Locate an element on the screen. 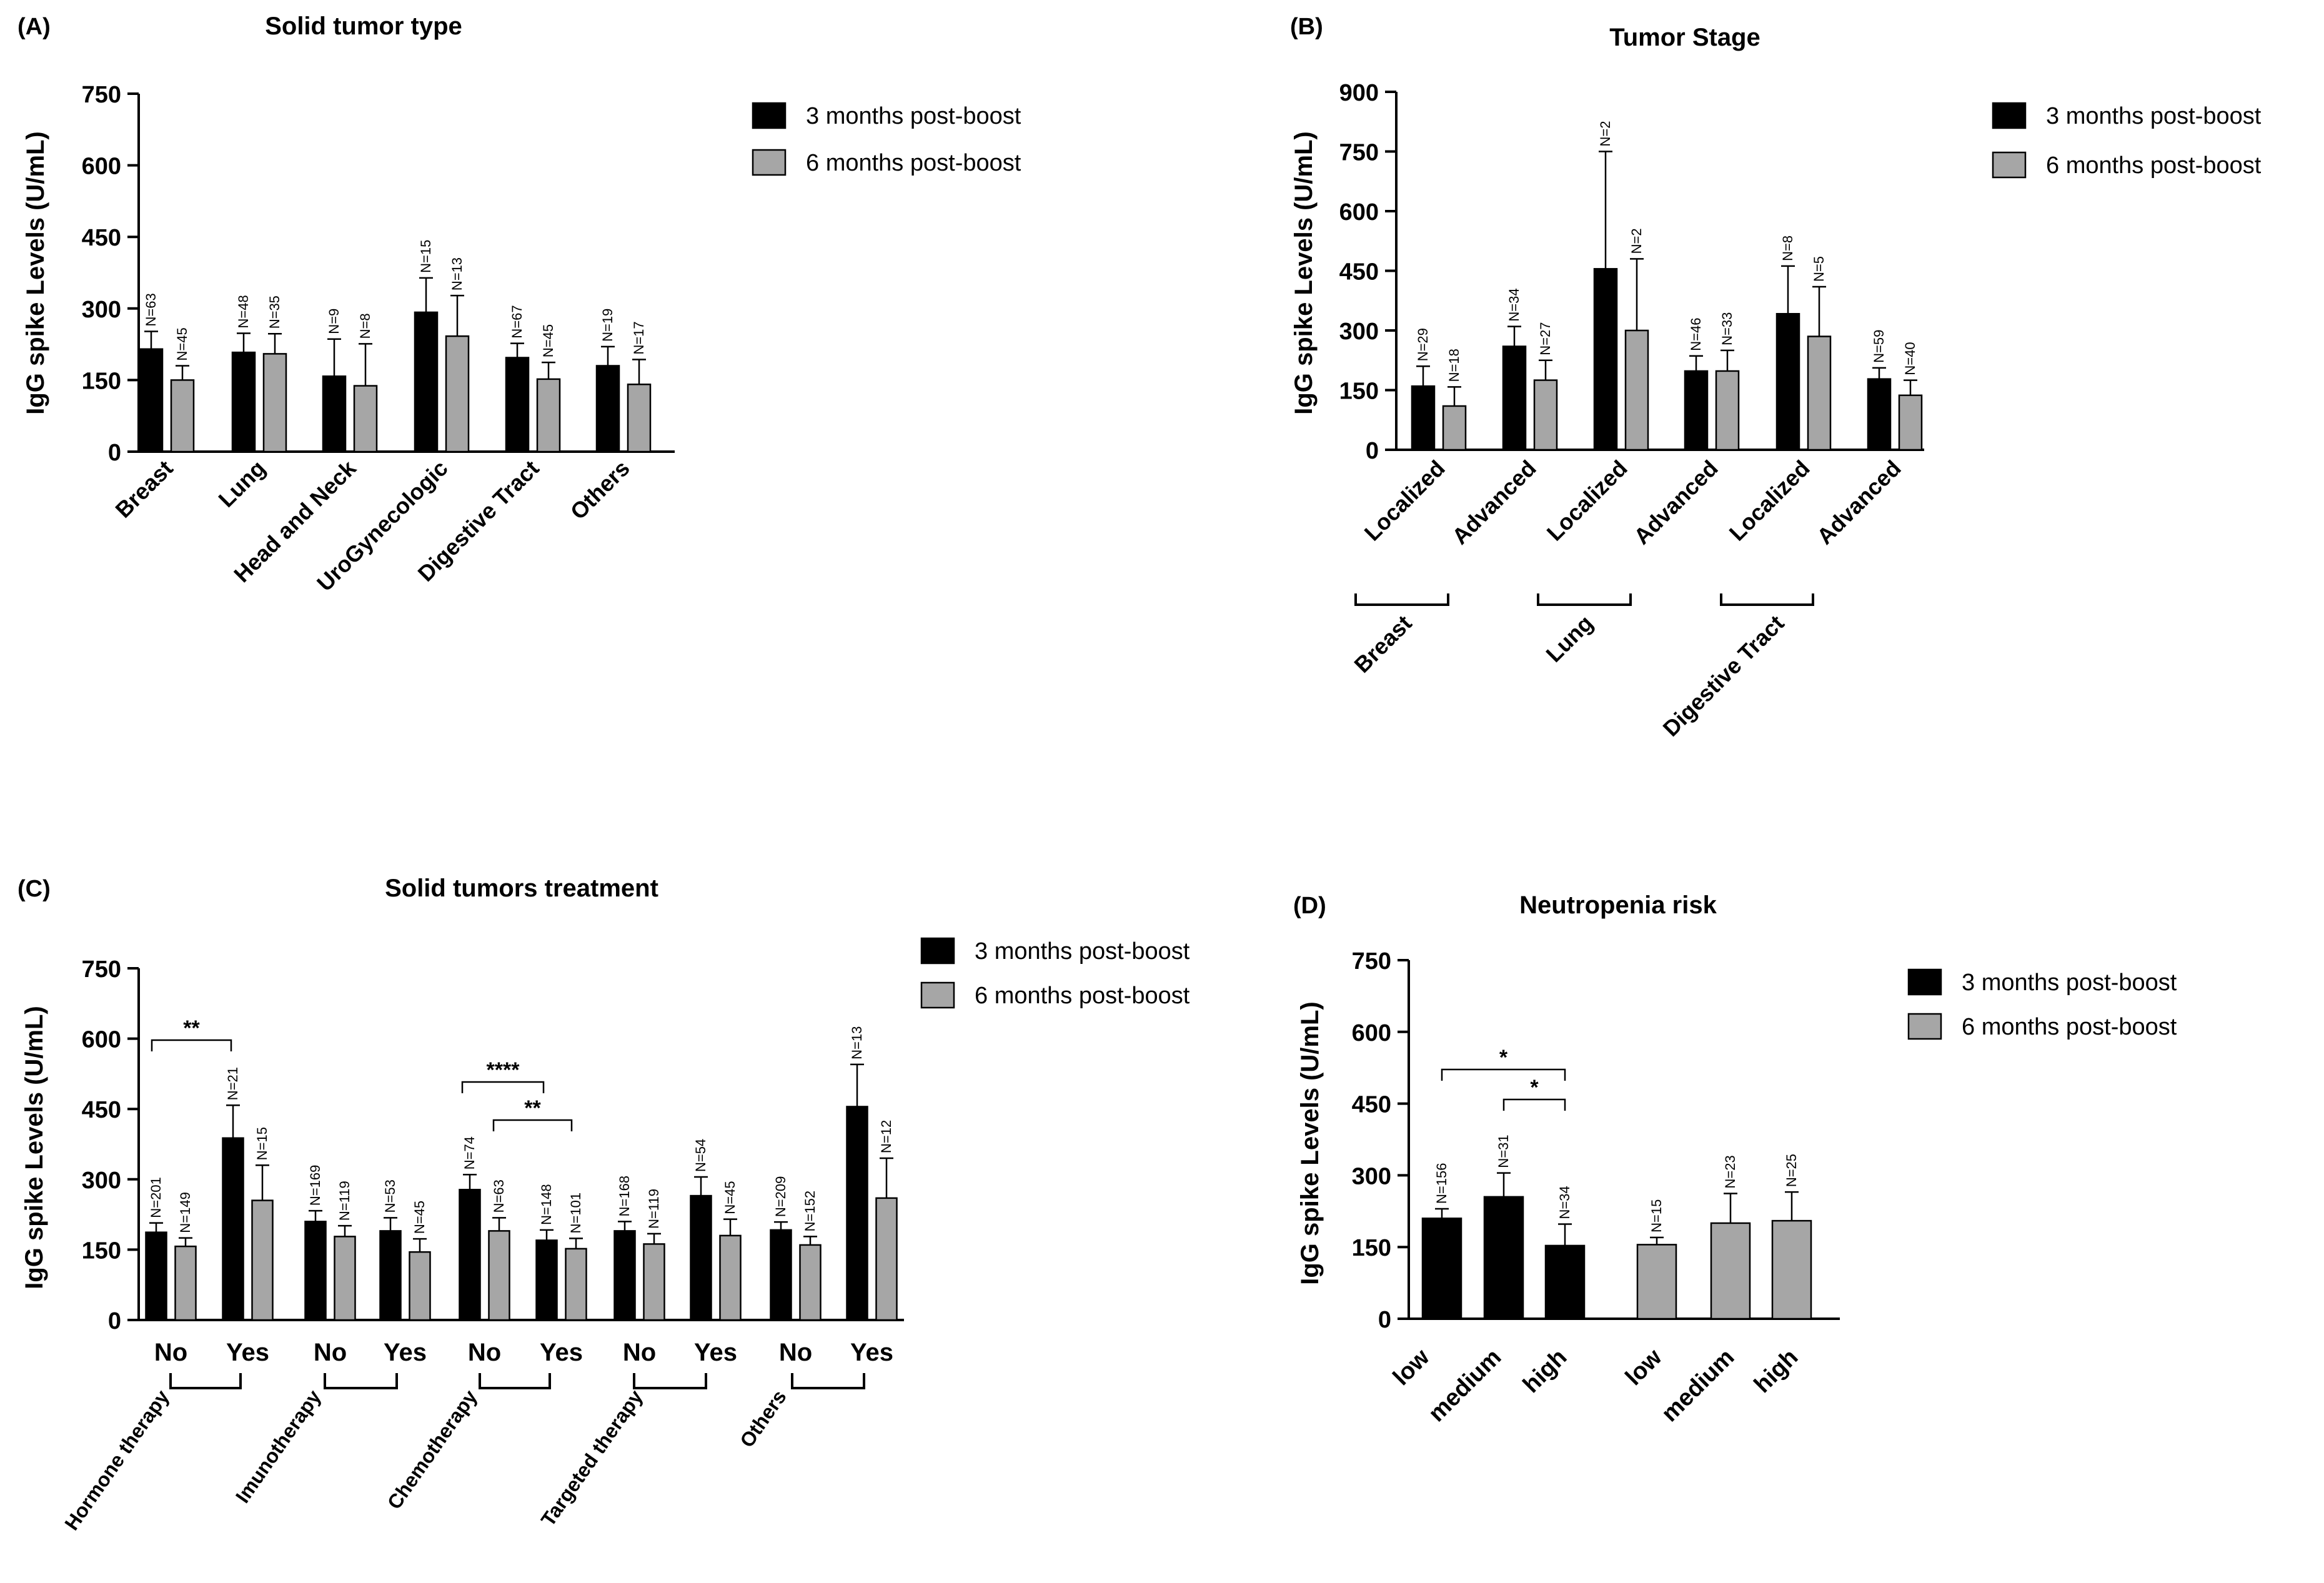 The image size is (2324, 1583). chart-title: Solid tumor type is located at coordinates (363, 26).